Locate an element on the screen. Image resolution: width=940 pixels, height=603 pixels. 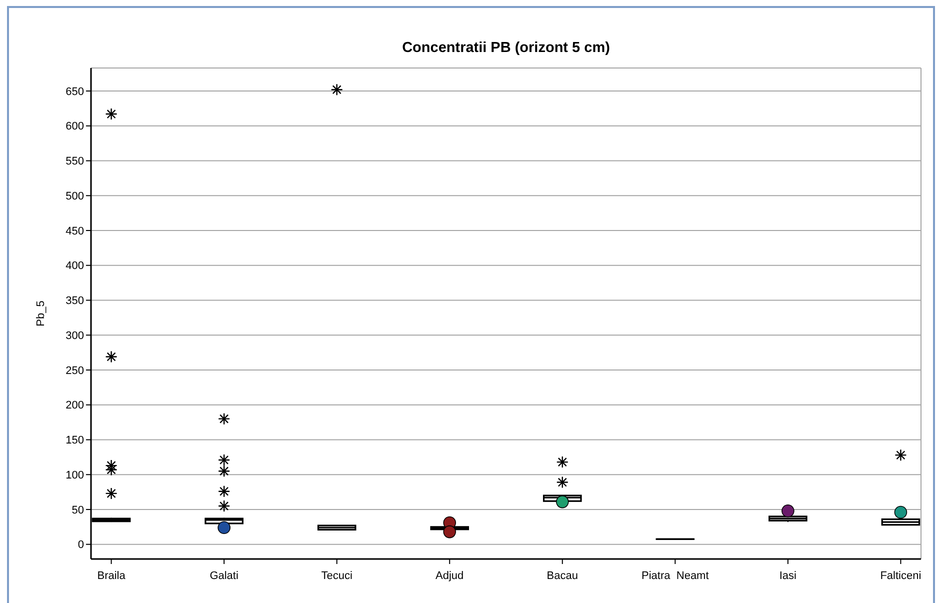
y-tick-label: 650 is located at coordinates (75, 92).